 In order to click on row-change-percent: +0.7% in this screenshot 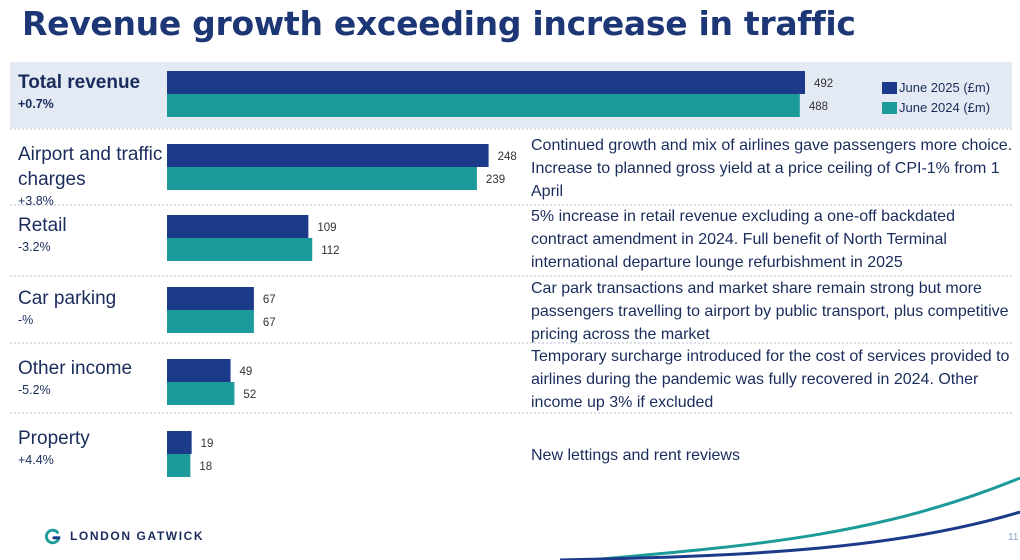, I will do `click(36, 104)`.